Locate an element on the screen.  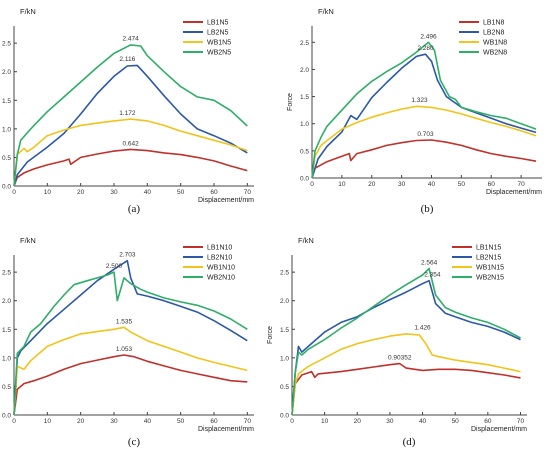
panel-caption: (d) is located at coordinates (409, 442).